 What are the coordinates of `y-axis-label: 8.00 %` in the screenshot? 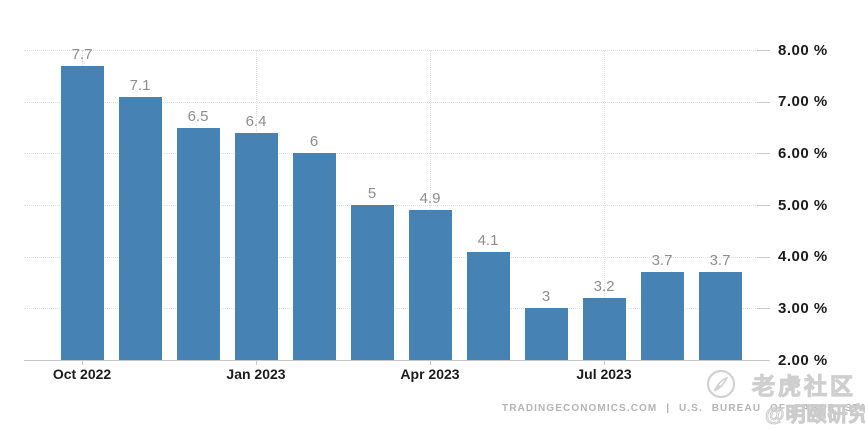 It's located at (803, 50).